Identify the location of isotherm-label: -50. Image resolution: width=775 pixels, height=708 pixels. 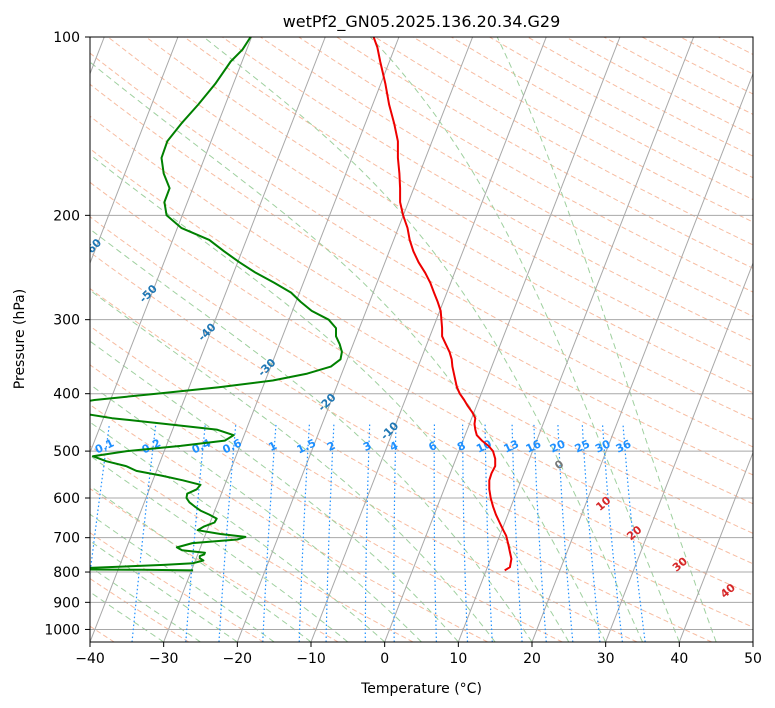
(148, 293).